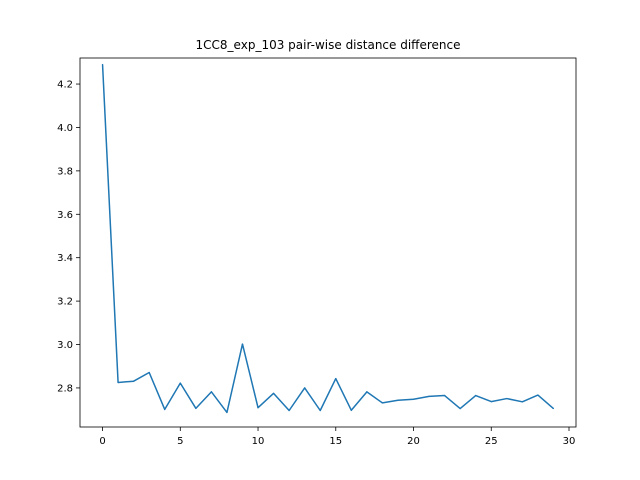 The height and width of the screenshot is (480, 640). I want to click on y-tick-label: 4.2, so click(65, 85).